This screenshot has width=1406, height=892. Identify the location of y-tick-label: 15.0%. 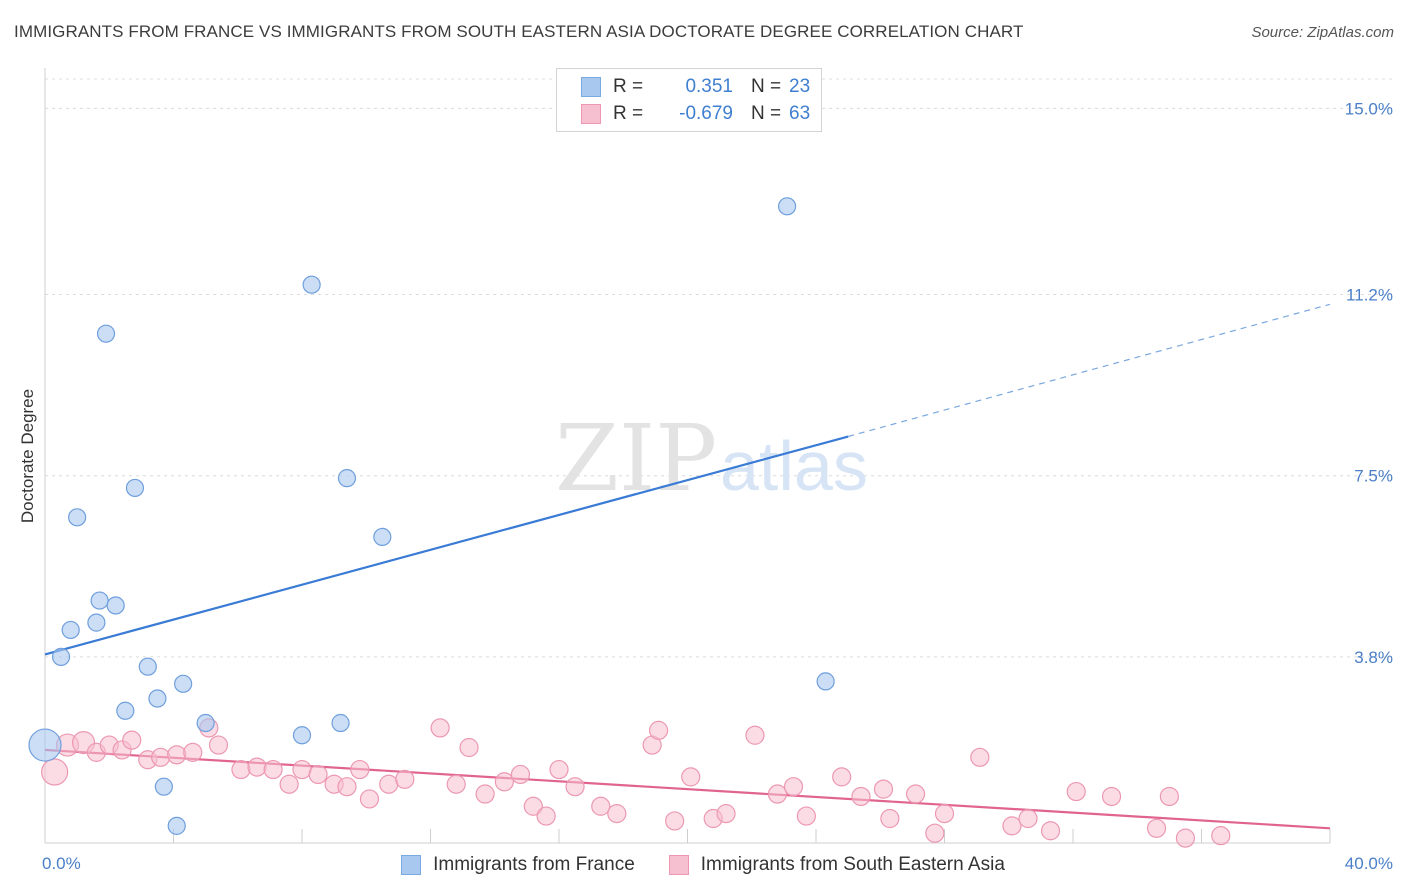
(1369, 108).